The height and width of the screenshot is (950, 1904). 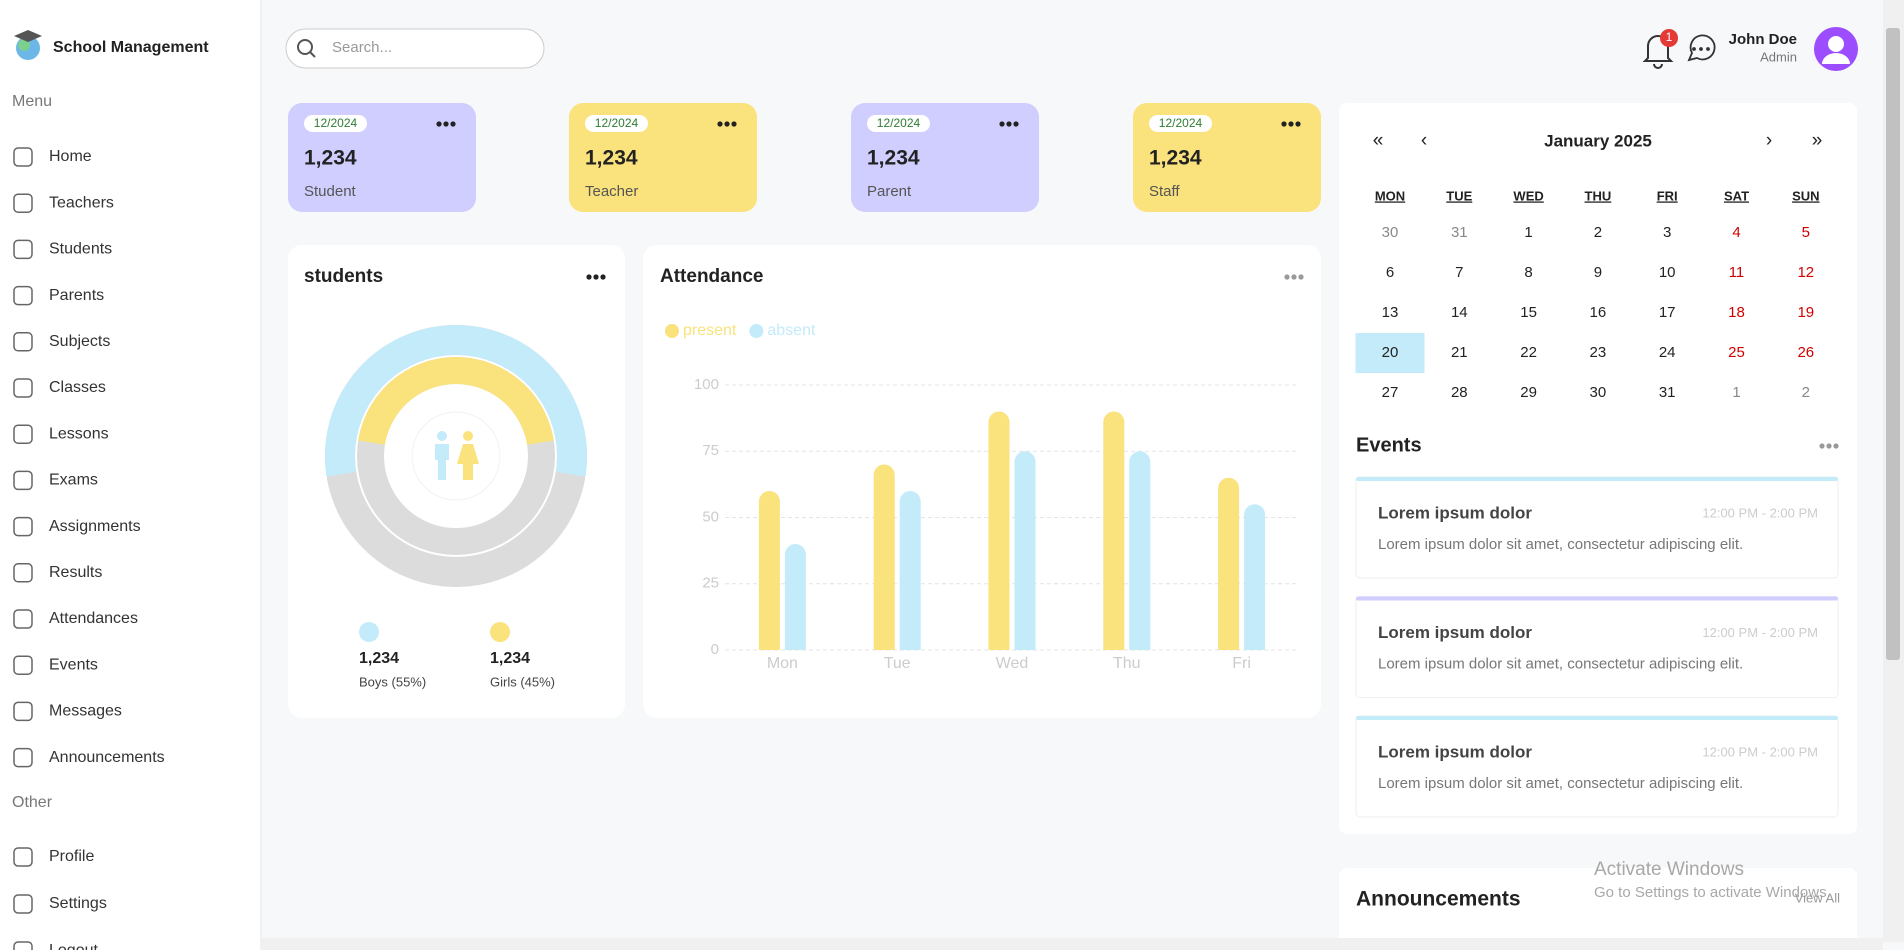 I want to click on event-time: 12:00 PM - 2:00 PM, so click(x=1760, y=512).